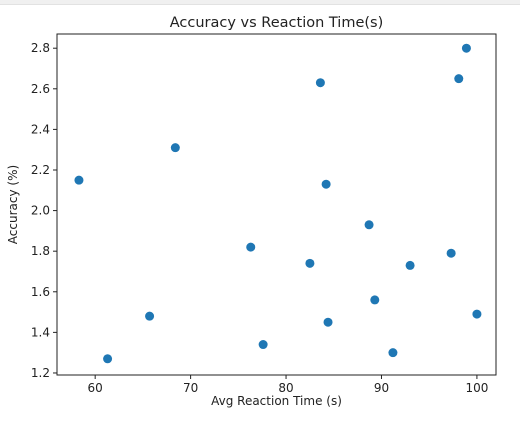  I want to click on y-tick-label: 2.6, so click(40, 89).